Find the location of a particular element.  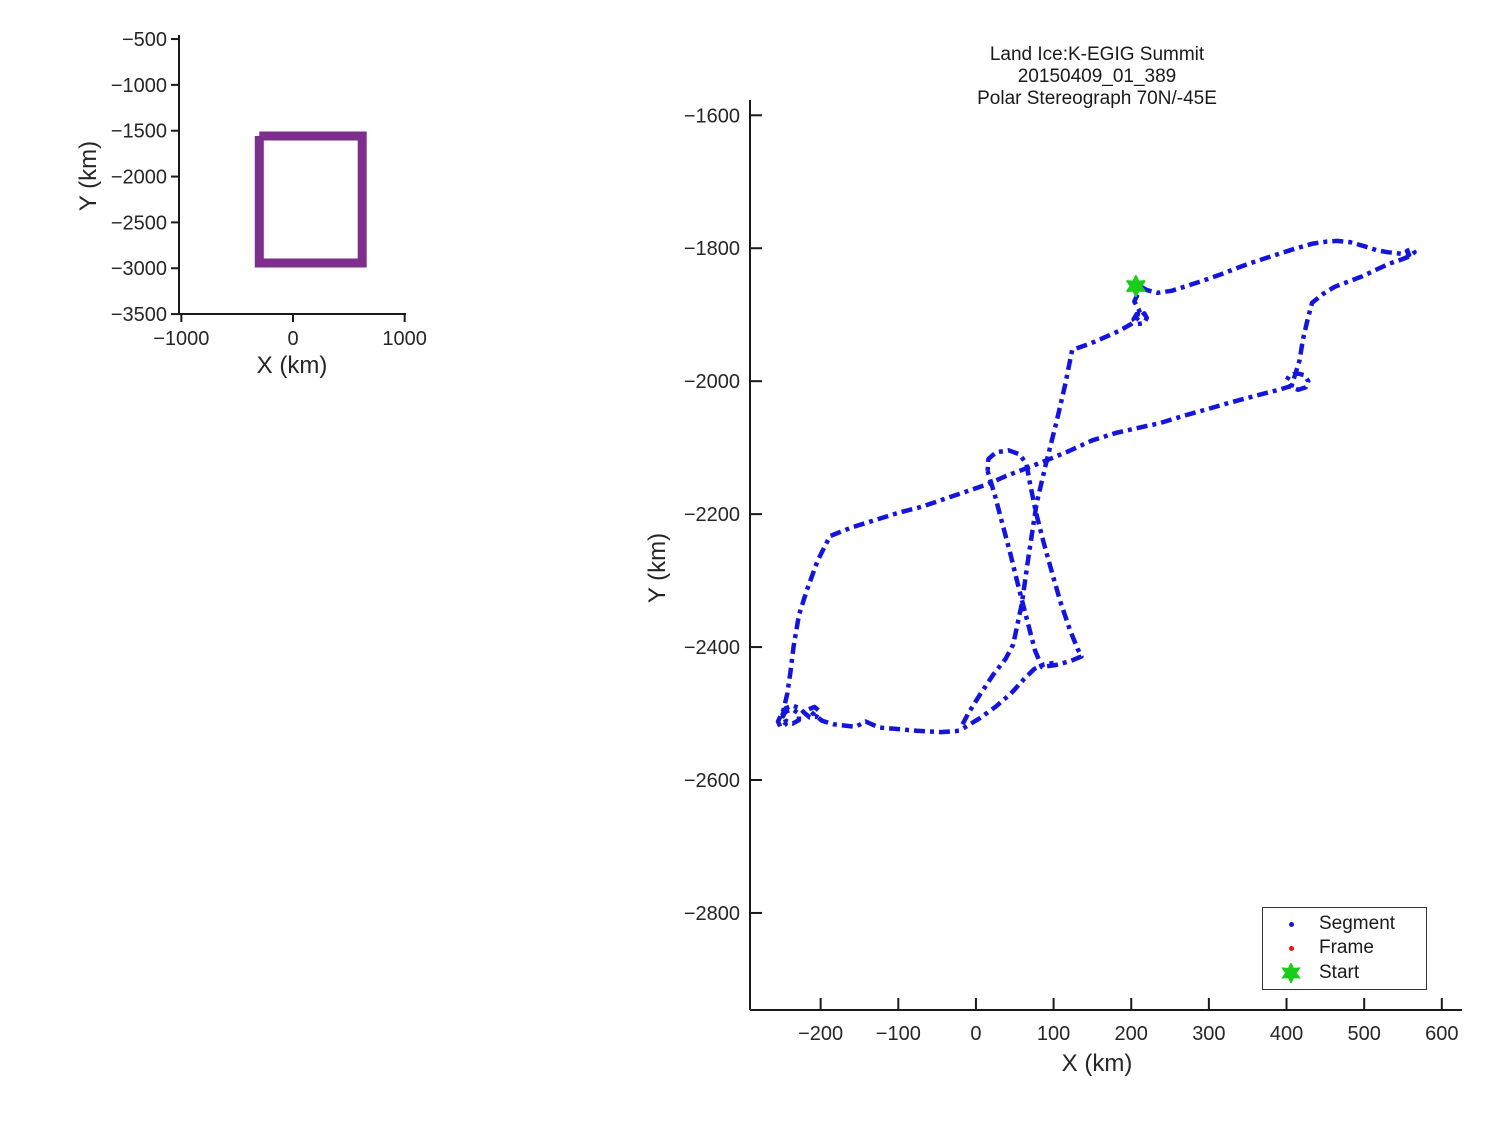

legend-item-segment: Segment is located at coordinates (1344, 924).